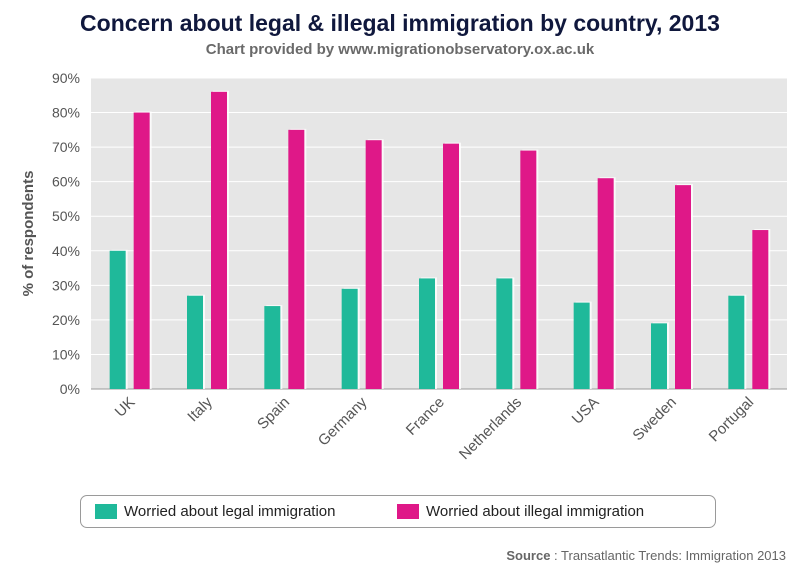 The height and width of the screenshot is (571, 800). Describe the element at coordinates (141, 251) in the screenshot. I see `bar-illegal-uk` at that location.